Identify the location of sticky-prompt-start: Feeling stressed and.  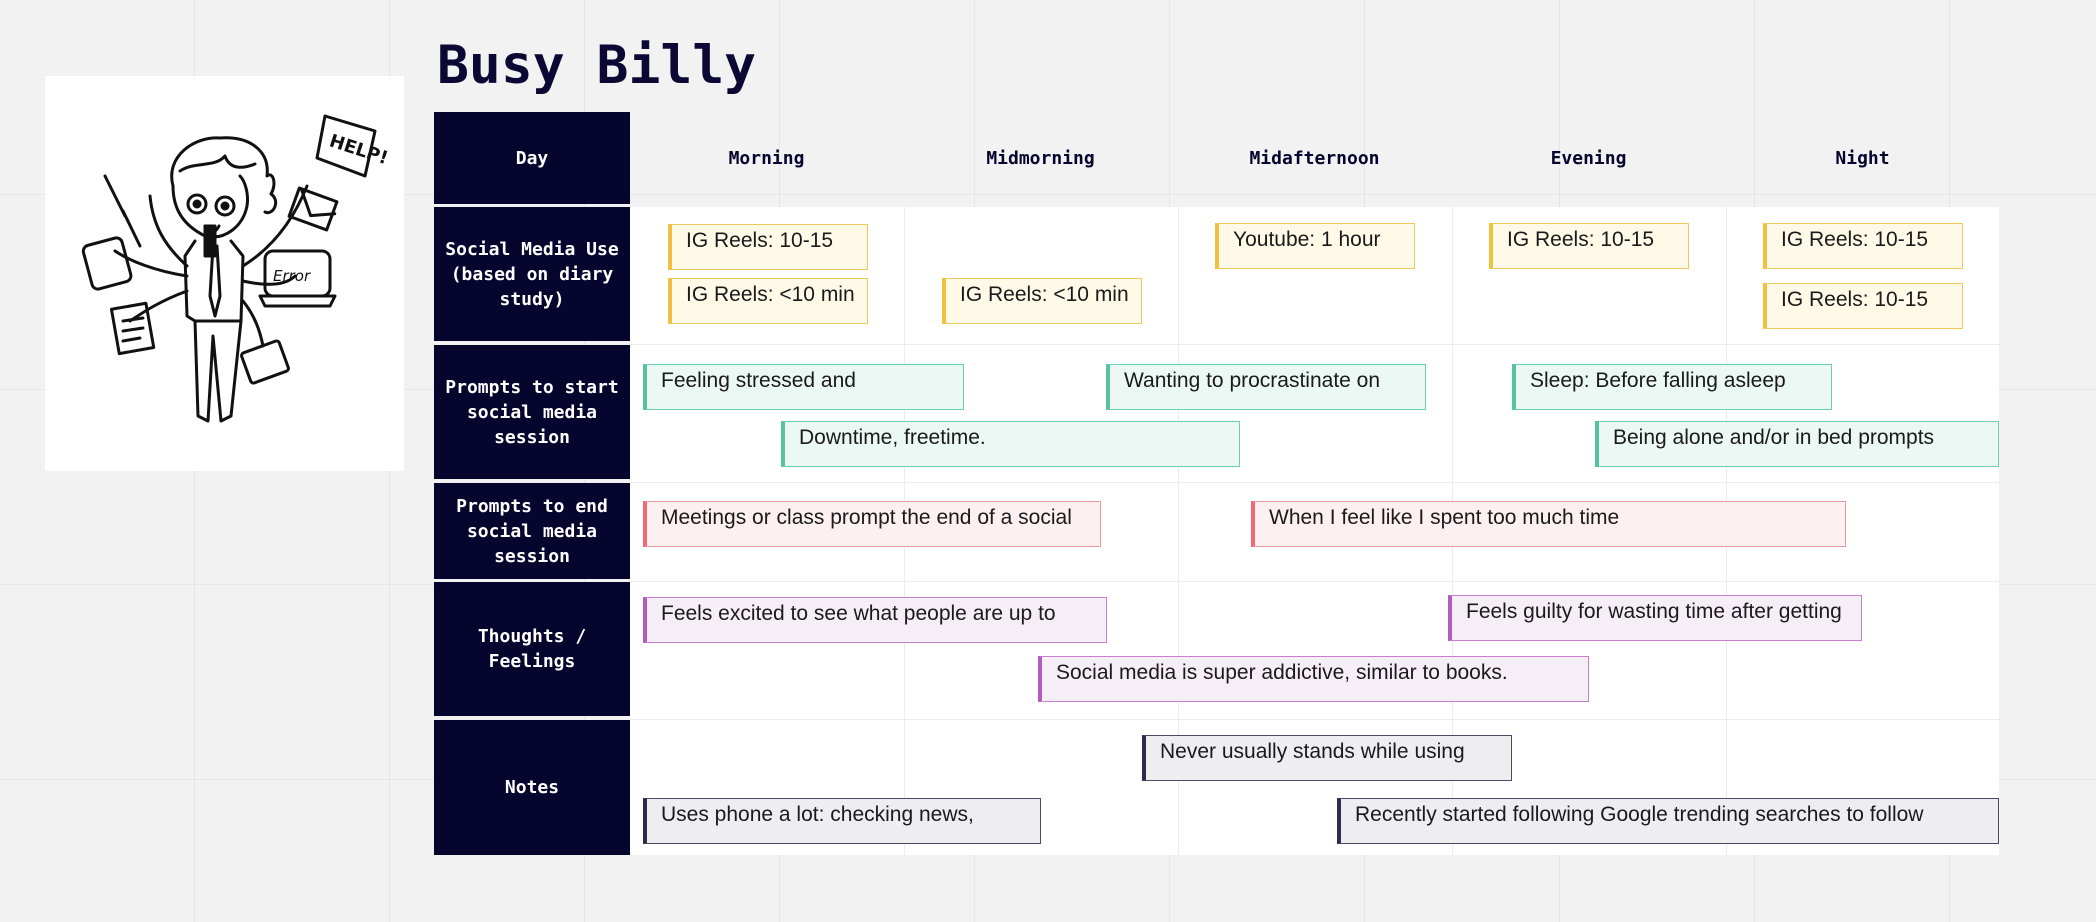
(803, 387).